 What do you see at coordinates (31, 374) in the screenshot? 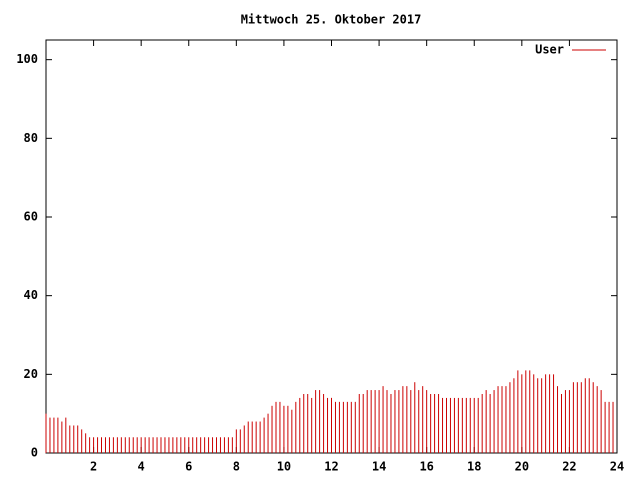
I see `y-tick-label: 20` at bounding box center [31, 374].